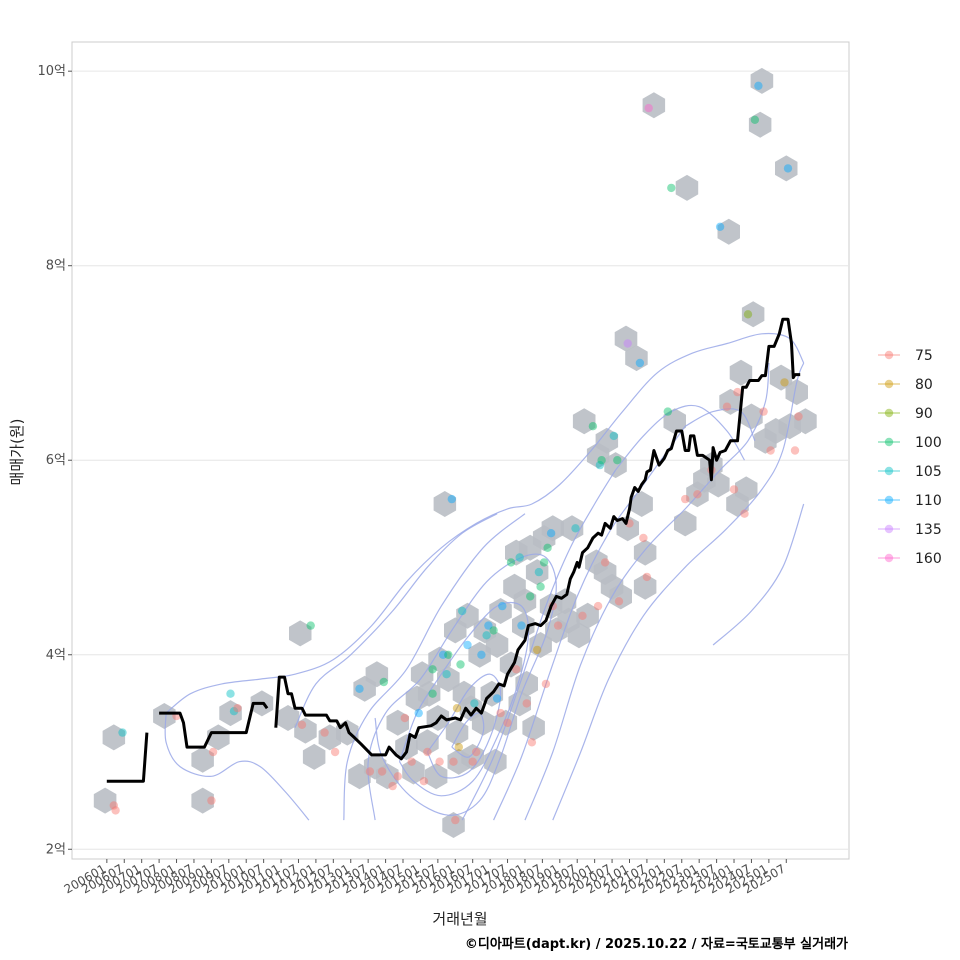 The image size is (960, 960). I want to click on legend-label: 100, so click(928, 443).